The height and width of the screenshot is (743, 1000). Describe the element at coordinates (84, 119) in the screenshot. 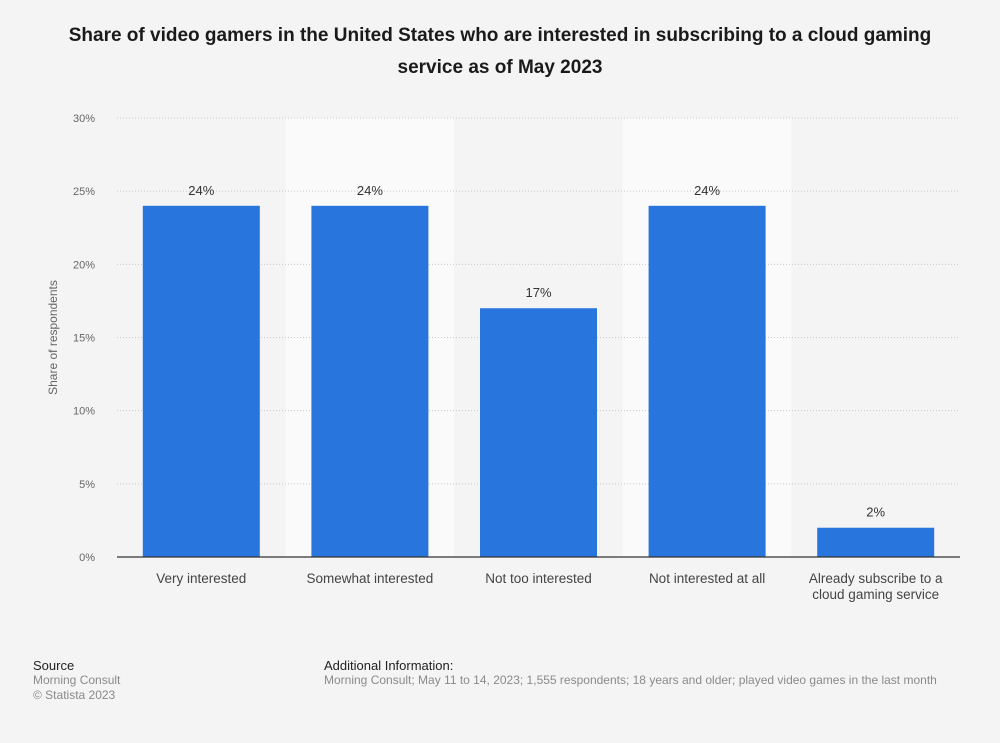

I see `y-tick-label: 30%` at that location.